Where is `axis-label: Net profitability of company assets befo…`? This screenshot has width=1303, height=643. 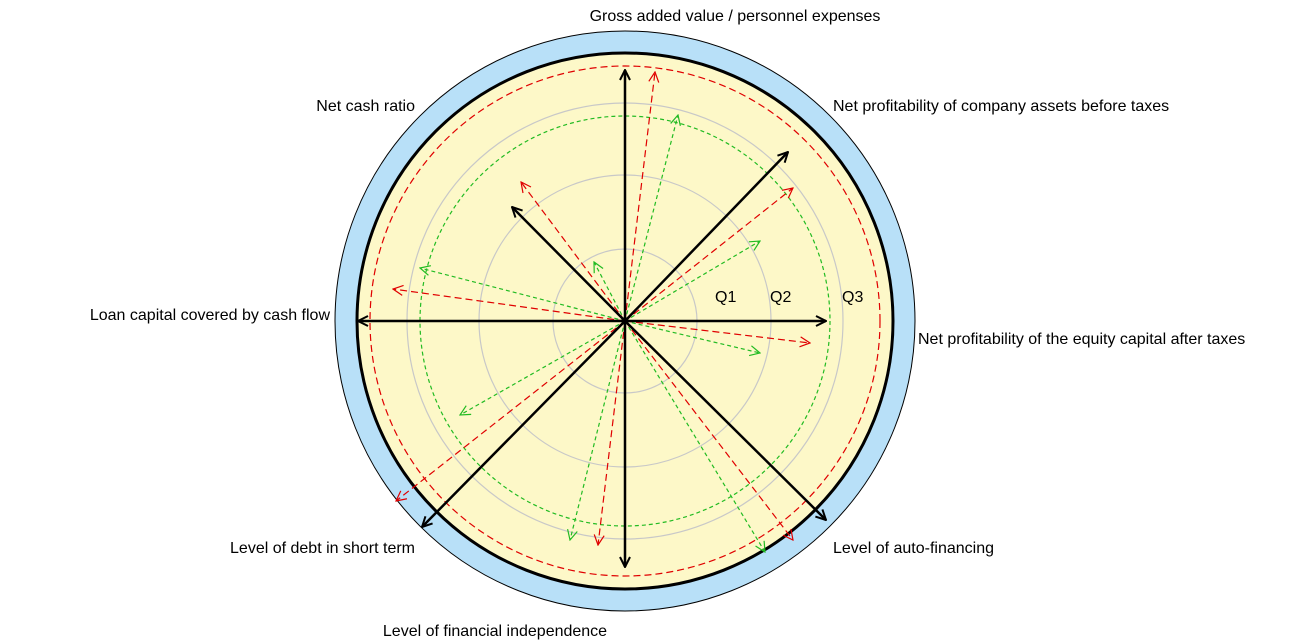 axis-label: Net profitability of company assets befo… is located at coordinates (1001, 106).